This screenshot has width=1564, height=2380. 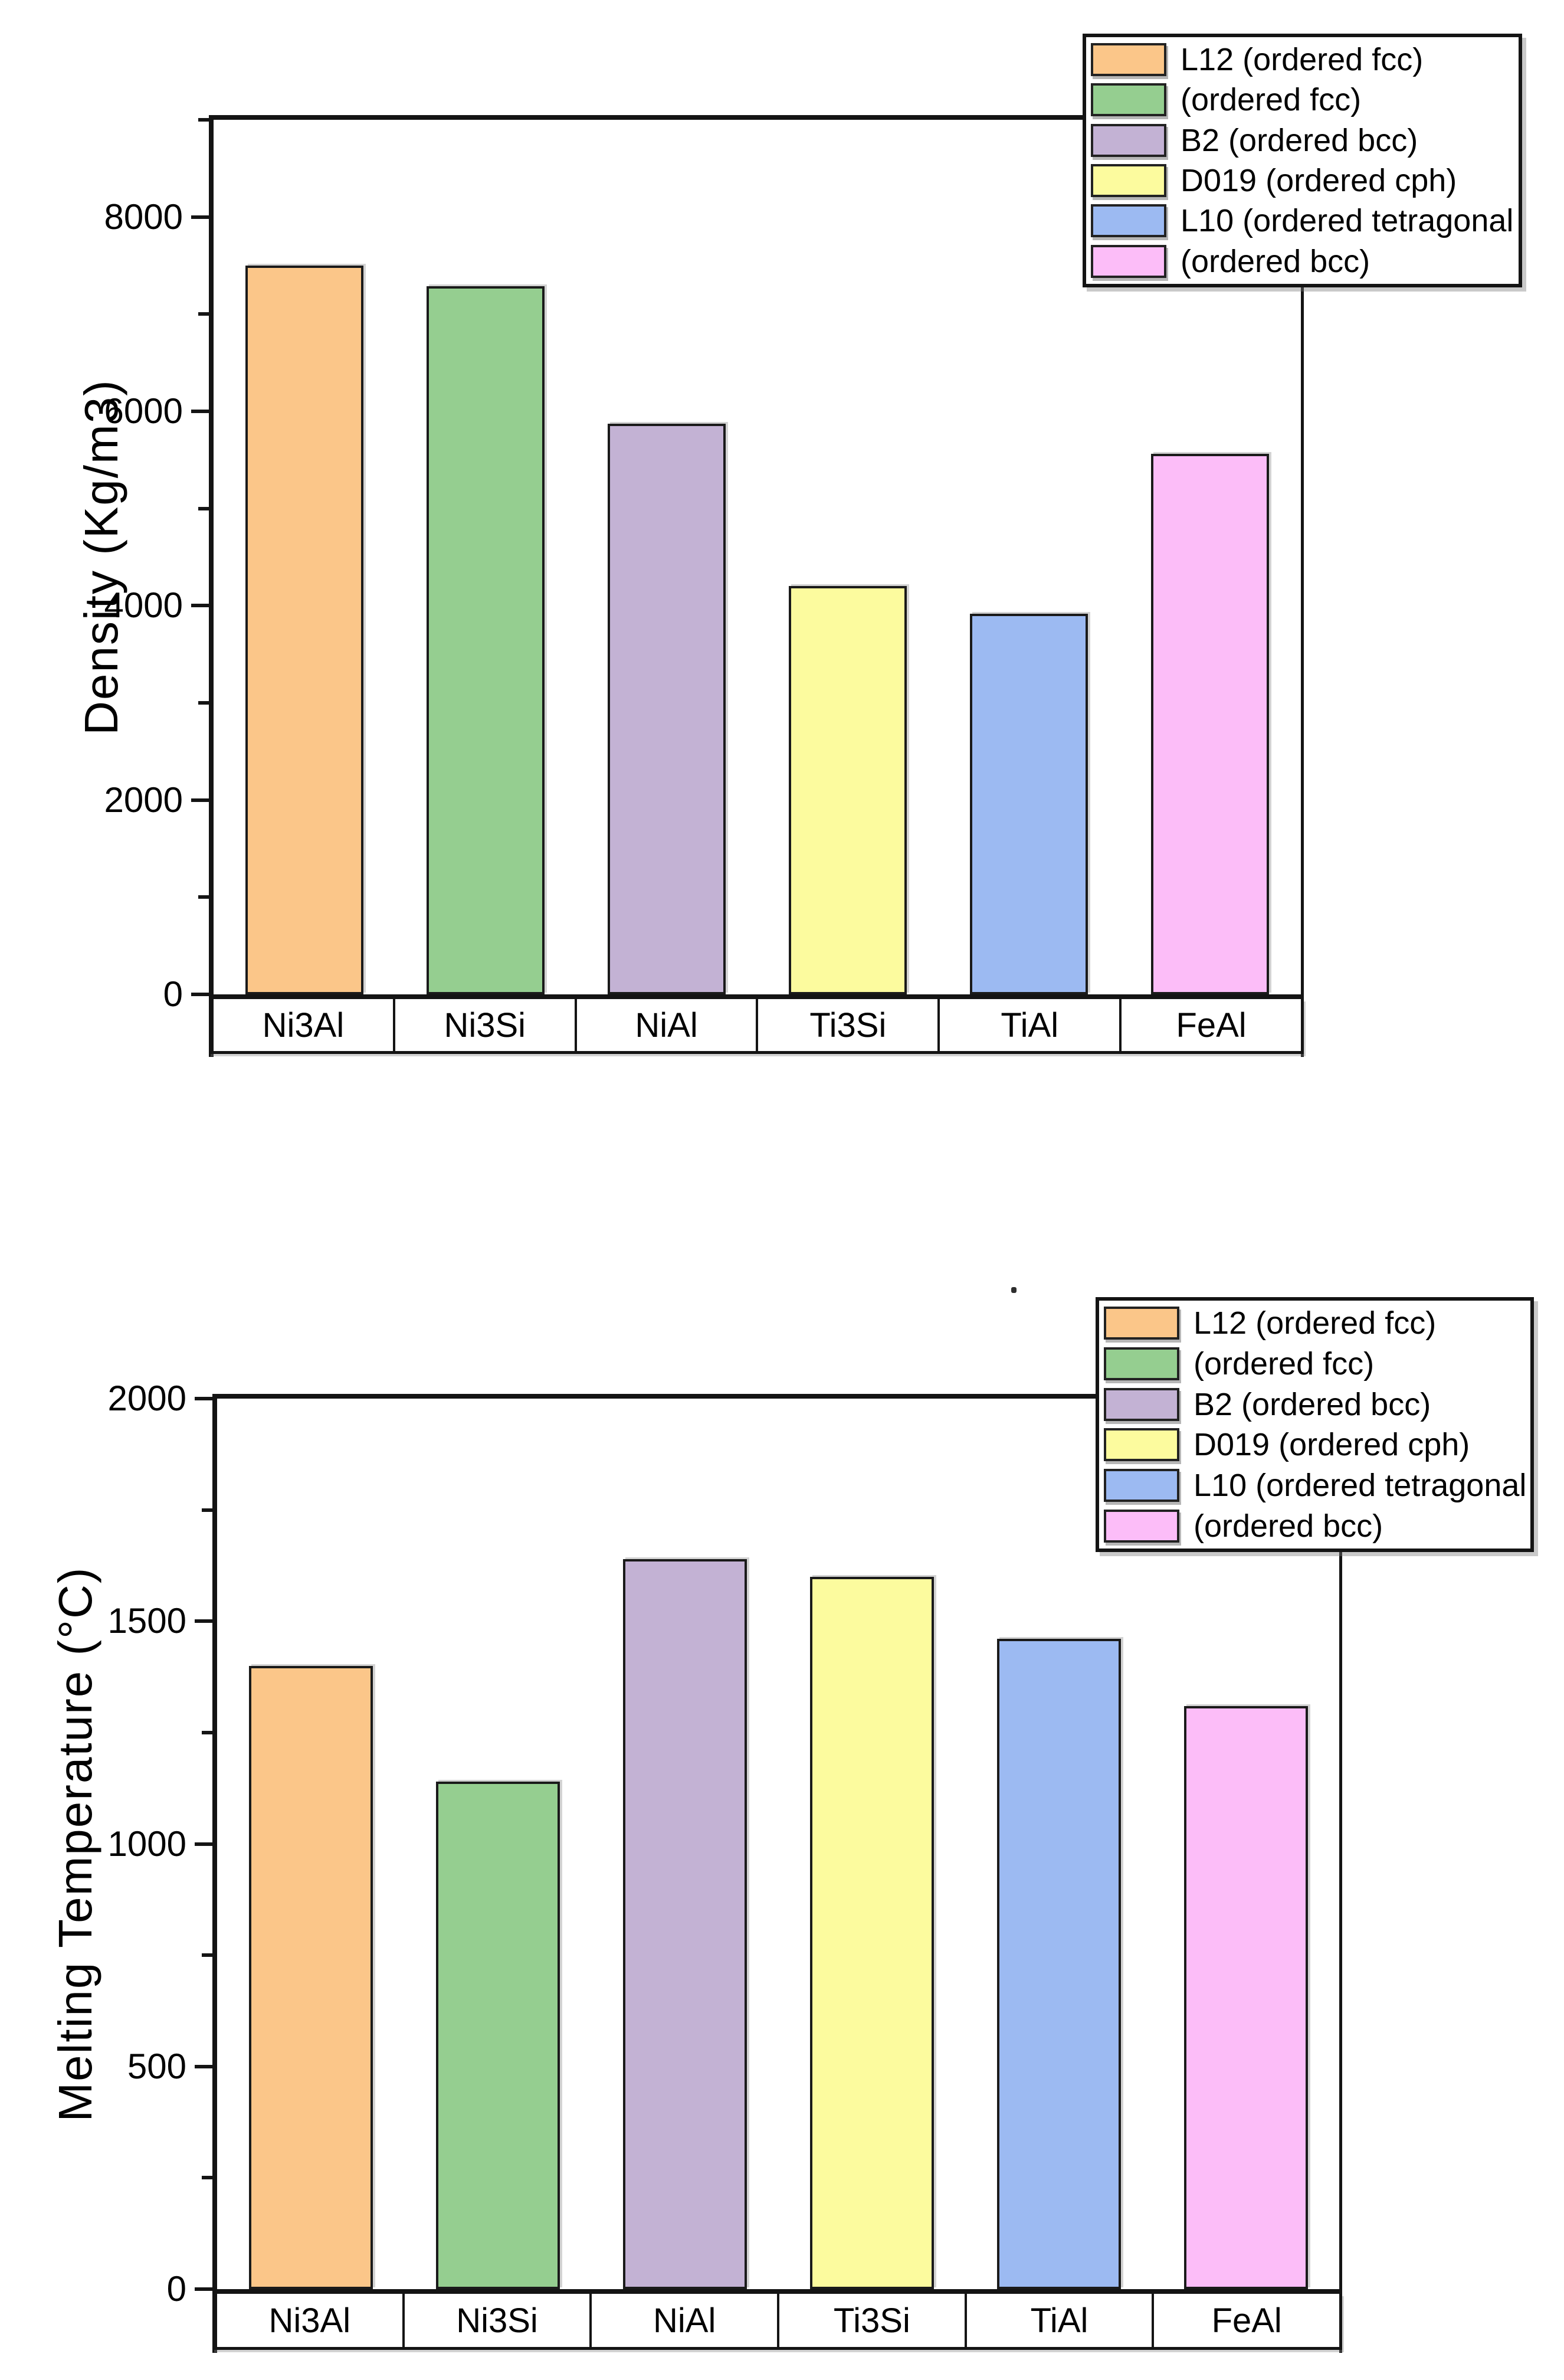 What do you see at coordinates (146, 1621) in the screenshot?
I see `y-tick-label: 1500` at bounding box center [146, 1621].